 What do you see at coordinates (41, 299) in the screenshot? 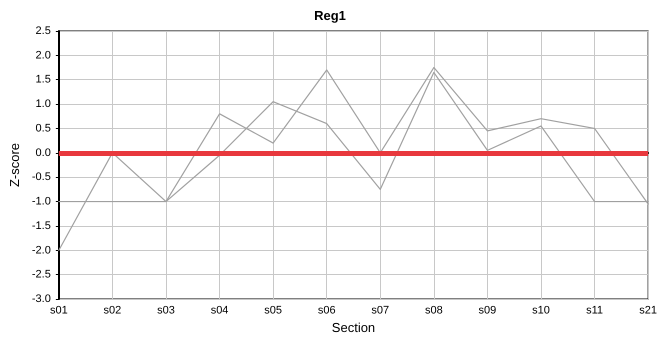
I see `y-tick-label: -3.0` at bounding box center [41, 299].